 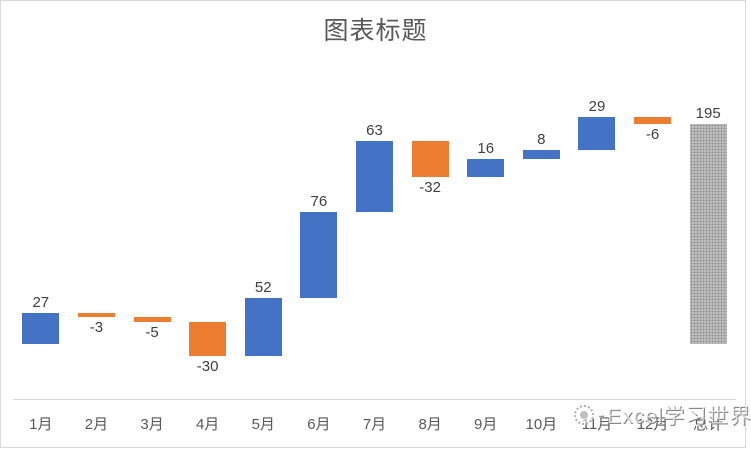 What do you see at coordinates (96, 315) in the screenshot?
I see `waterfall-bar-2月` at bounding box center [96, 315].